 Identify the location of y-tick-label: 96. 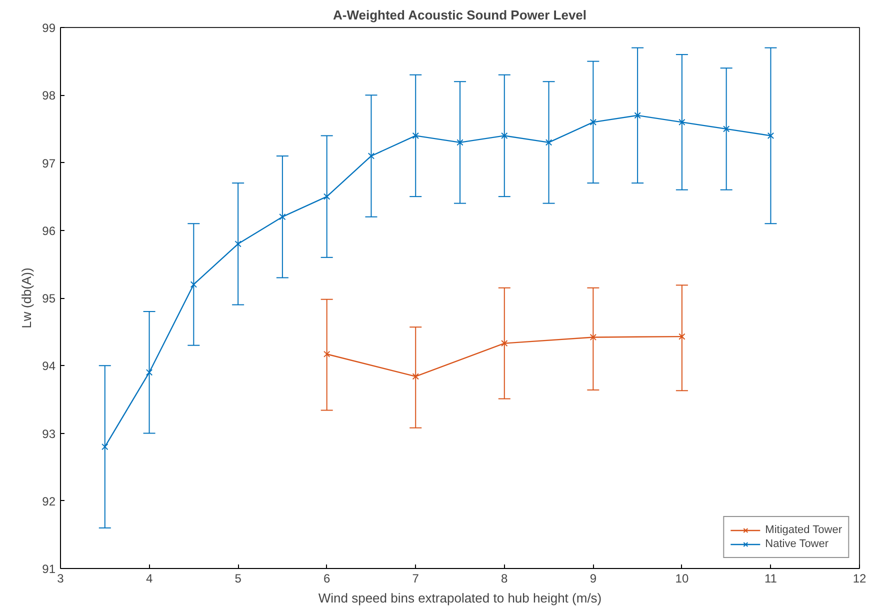
(49, 231).